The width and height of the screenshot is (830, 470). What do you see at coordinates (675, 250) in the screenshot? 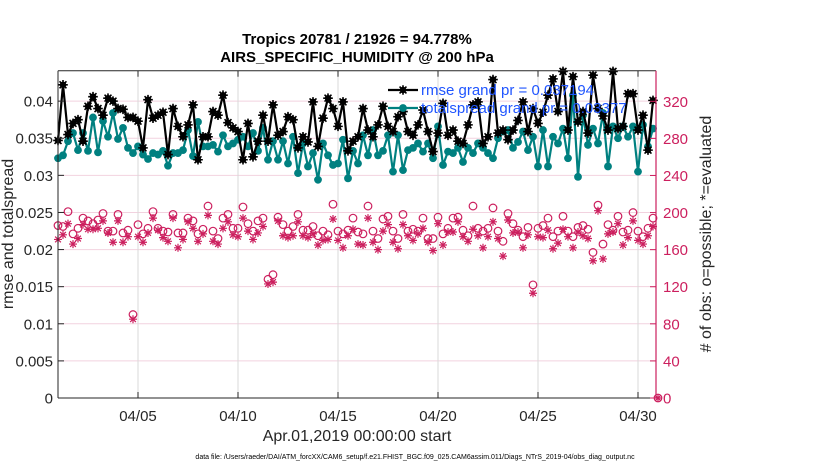
I see `y-right-tick-label: 160` at bounding box center [675, 250].